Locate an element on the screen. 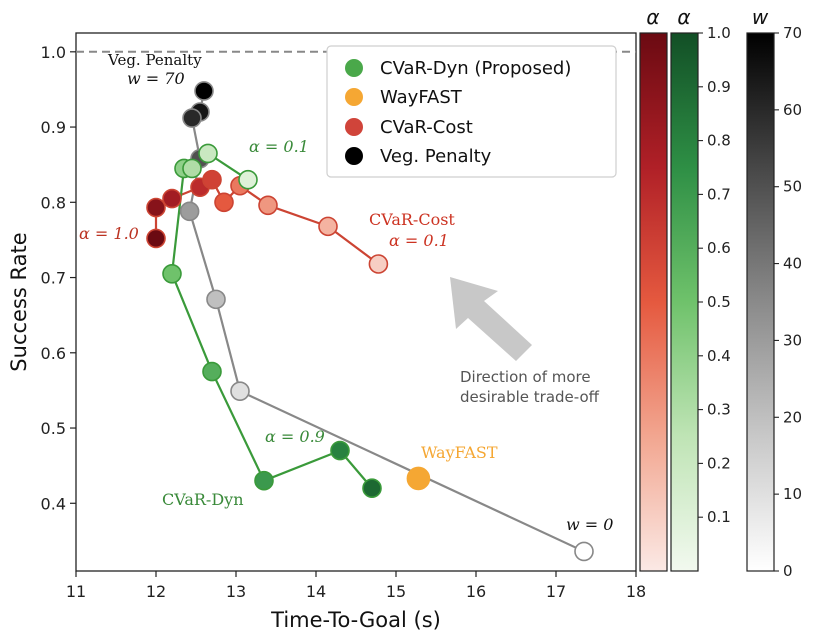 Image resolution: width=817 pixels, height=636 pixels. colorbar-tick-label: 0.9 is located at coordinates (719, 87).